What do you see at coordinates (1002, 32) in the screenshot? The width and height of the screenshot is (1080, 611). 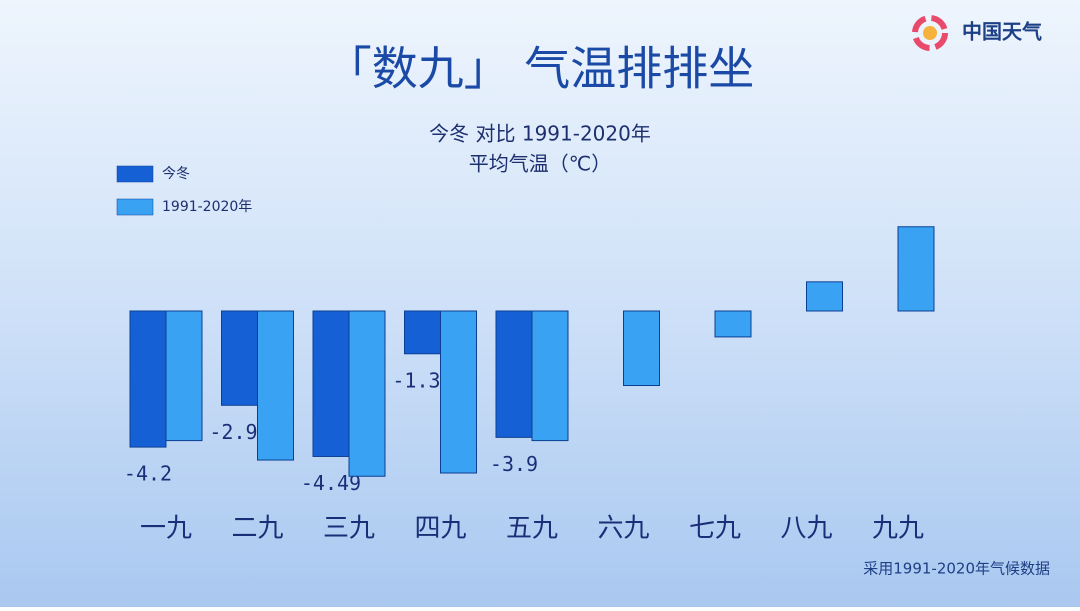 I see `logo-text: 中国天气` at bounding box center [1002, 32].